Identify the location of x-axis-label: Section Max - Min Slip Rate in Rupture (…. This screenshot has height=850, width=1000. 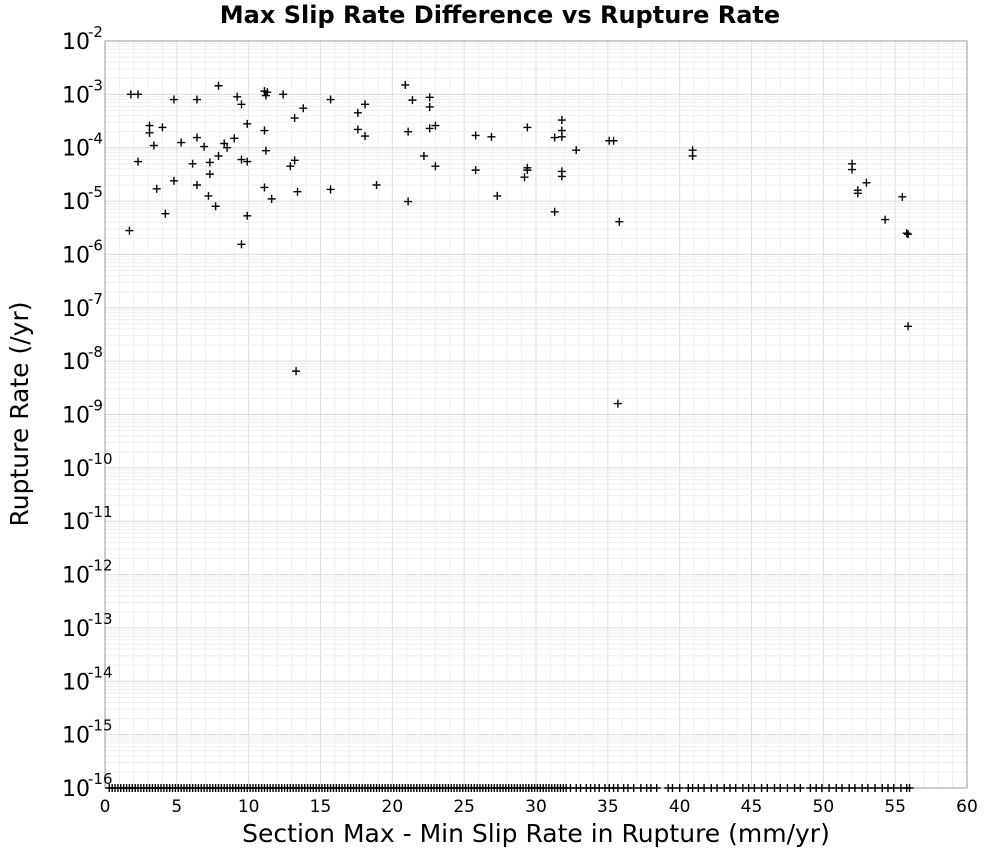
(536, 833).